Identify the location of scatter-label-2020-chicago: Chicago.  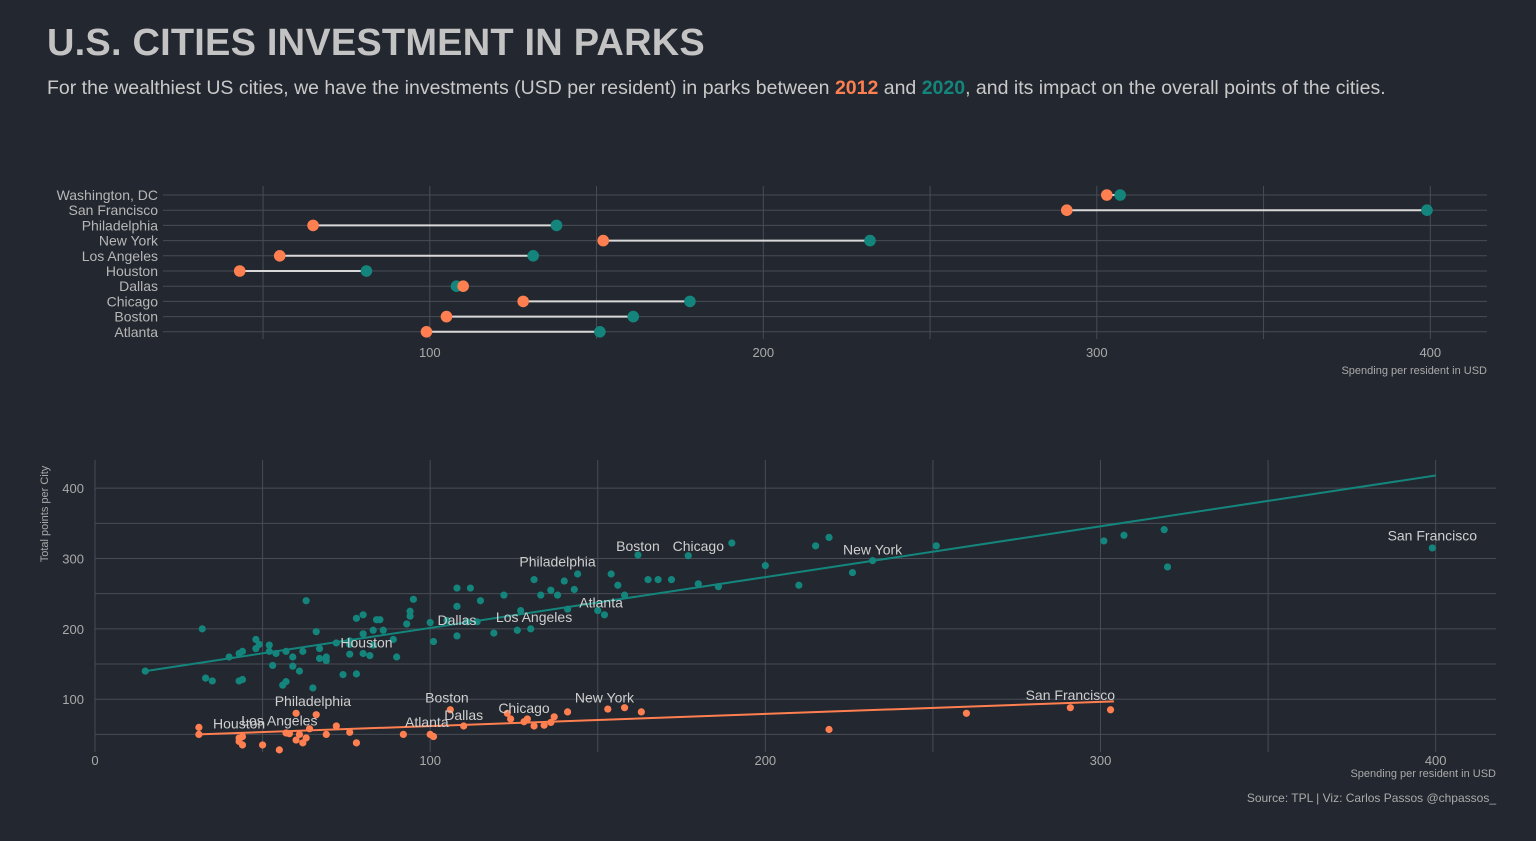
(699, 546).